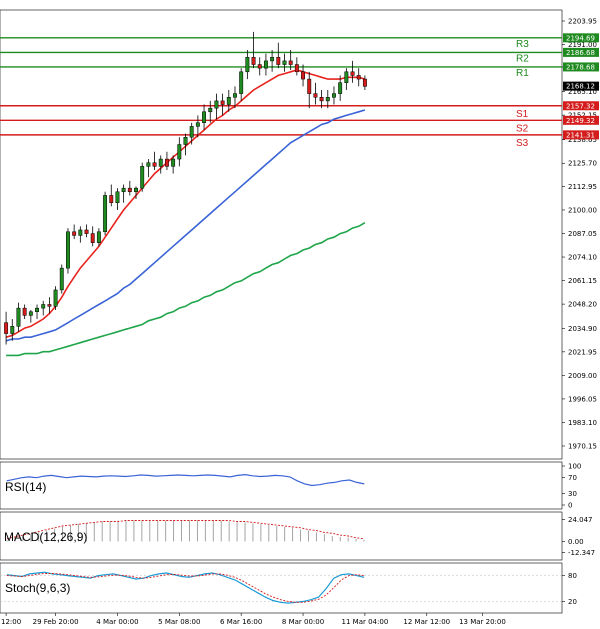 This screenshot has height=629, width=600. What do you see at coordinates (11, 622) in the screenshot?
I see `x-tick-label: 12:00` at bounding box center [11, 622].